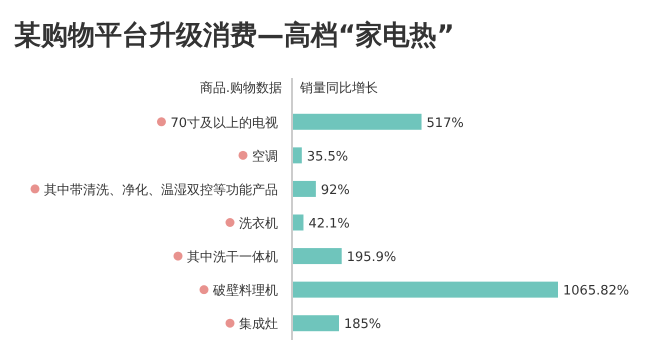 This screenshot has width=650, height=355. Describe the element at coordinates (232, 258) in the screenshot. I see `y-tick-label: 其中洗干一体机` at that location.